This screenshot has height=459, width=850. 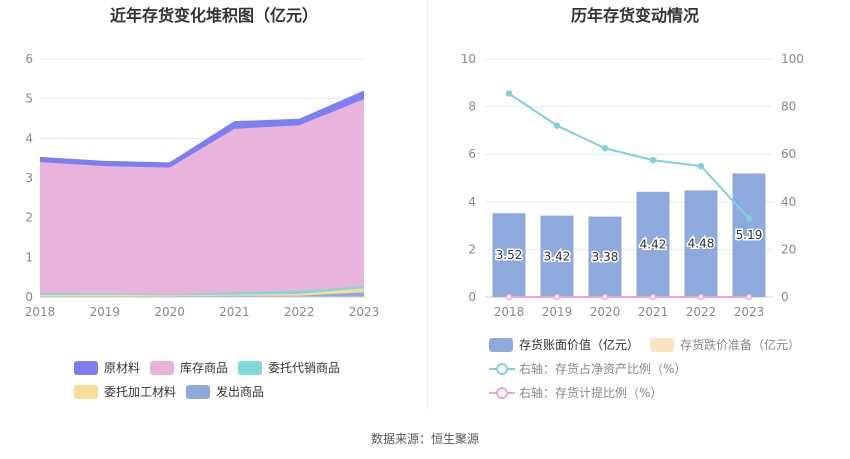 I want to click on legend-label: 库存商品, so click(x=204, y=368).